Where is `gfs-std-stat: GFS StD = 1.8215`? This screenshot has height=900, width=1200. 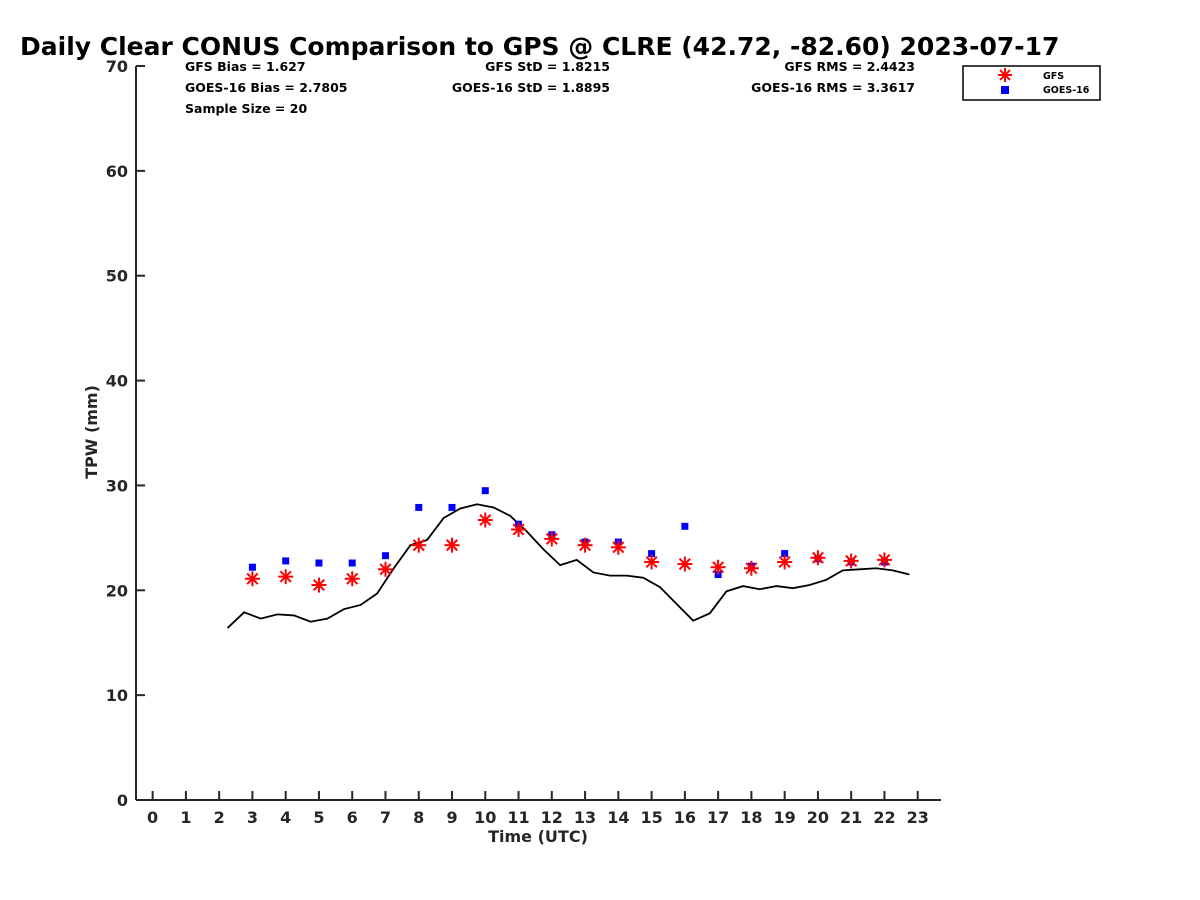 gfs-std-stat: GFS StD = 1.8215 is located at coordinates (547, 66).